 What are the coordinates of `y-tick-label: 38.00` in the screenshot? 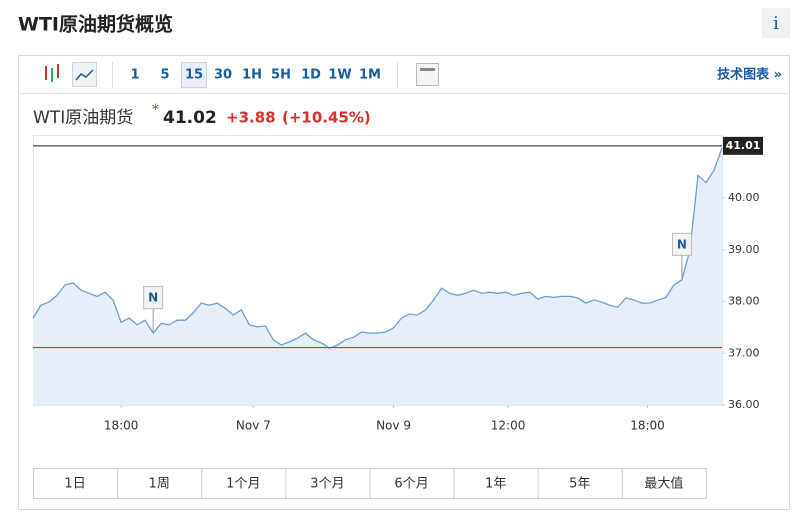 It's located at (744, 301).